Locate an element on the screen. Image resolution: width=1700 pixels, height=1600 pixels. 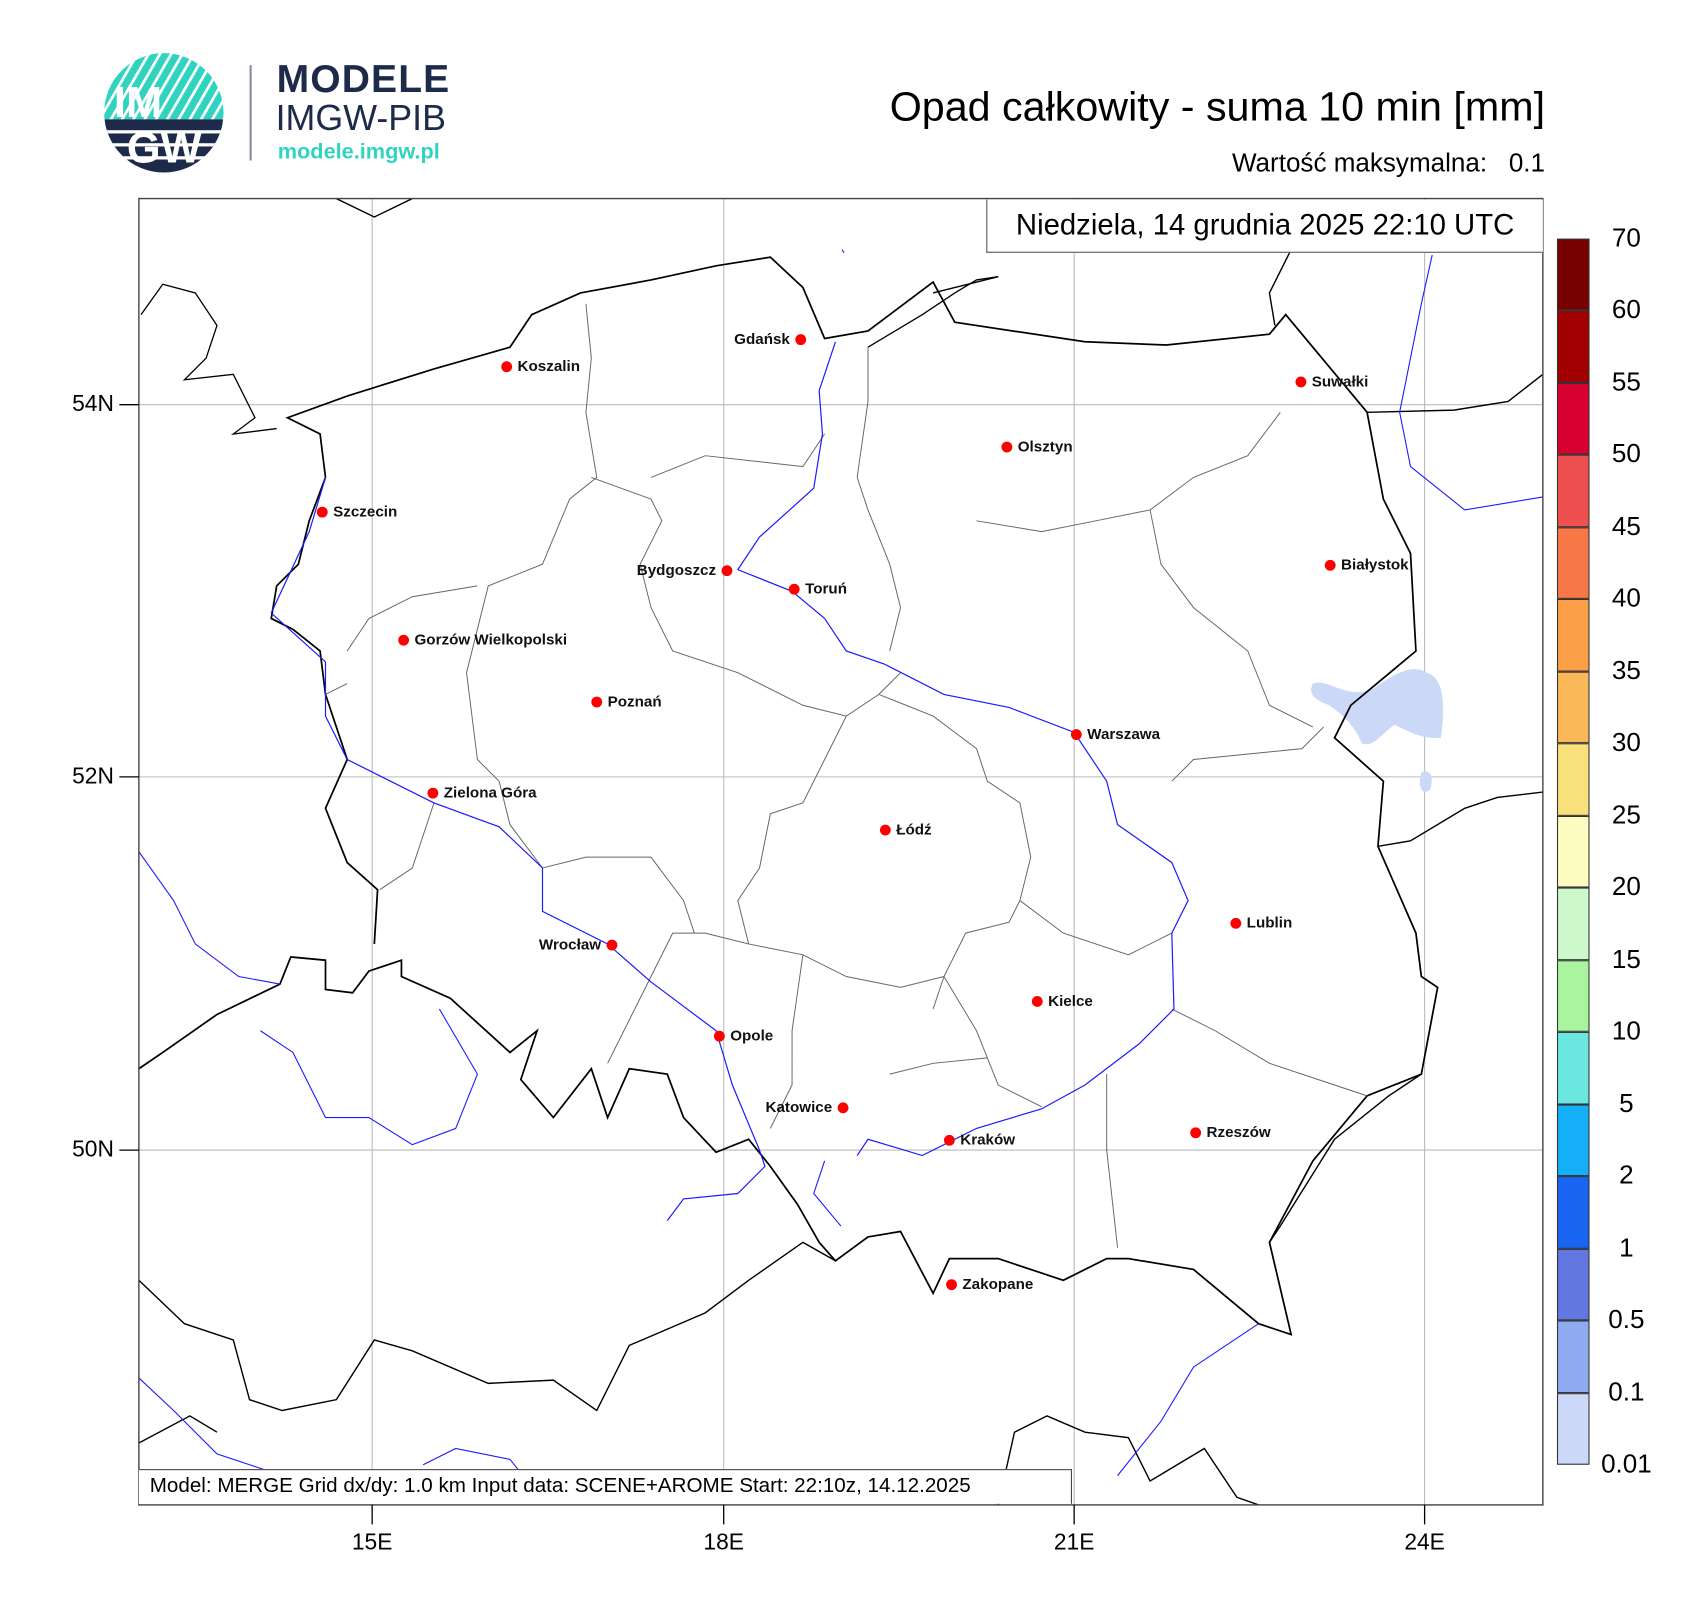
colorbar-label: 45 is located at coordinates (1626, 526).